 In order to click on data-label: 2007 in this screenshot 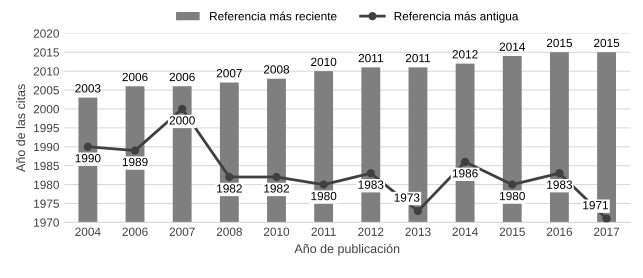, I will do `click(229, 73)`.